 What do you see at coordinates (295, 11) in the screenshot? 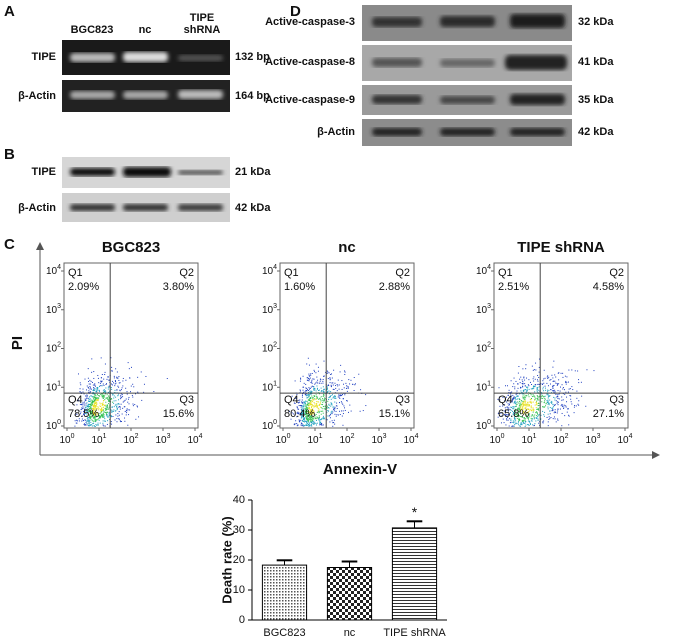
I see `panel-label: D` at bounding box center [295, 11].